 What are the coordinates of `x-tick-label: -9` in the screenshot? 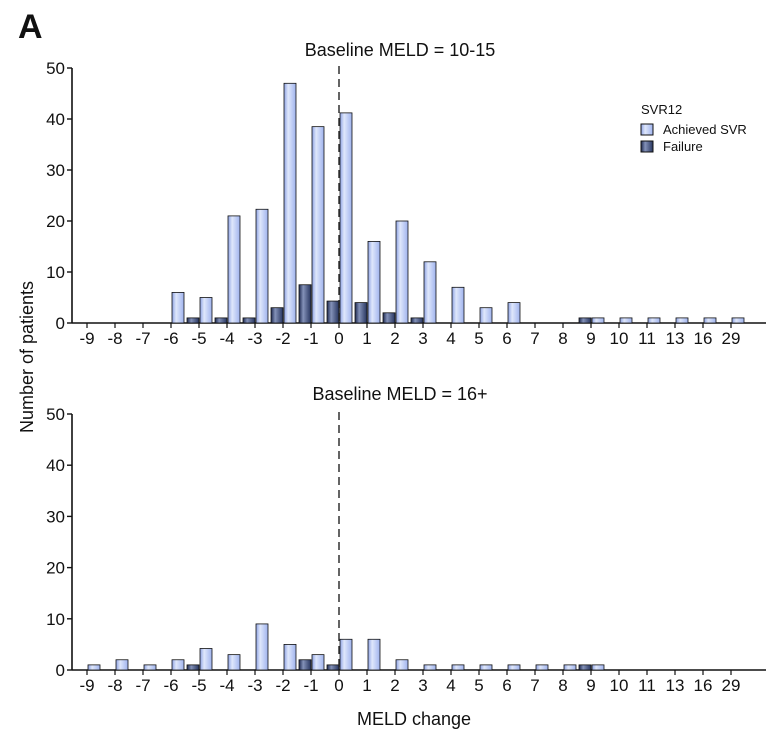 It's located at (86, 338).